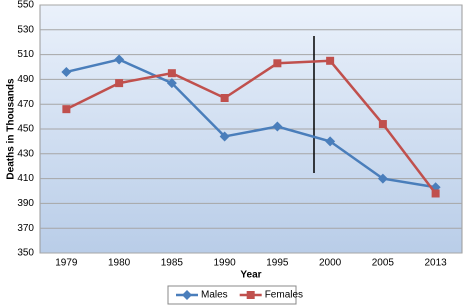  I want to click on y-axis-title: Deaths in Thousands, so click(11, 129).